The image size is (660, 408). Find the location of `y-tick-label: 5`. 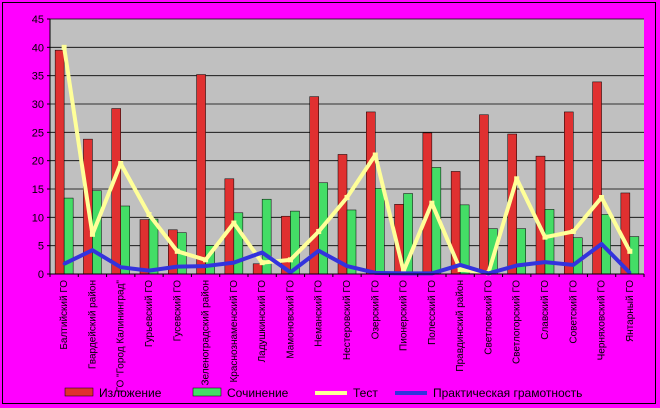

y-tick-label: 5 is located at coordinates (41, 247).